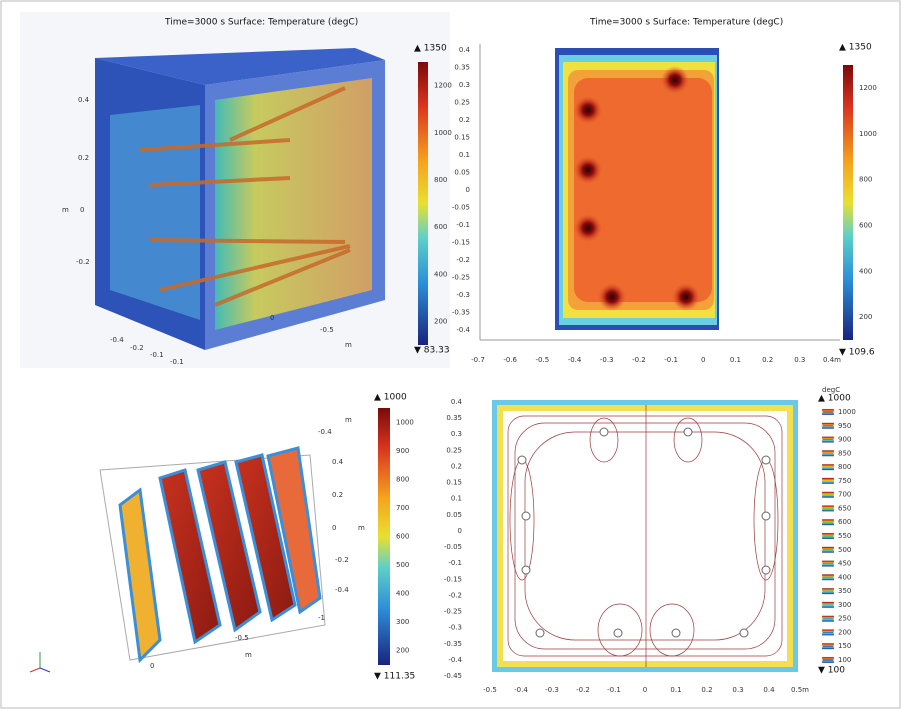 The image size is (901, 709). I want to click on contour-2d, so click(645, 536).